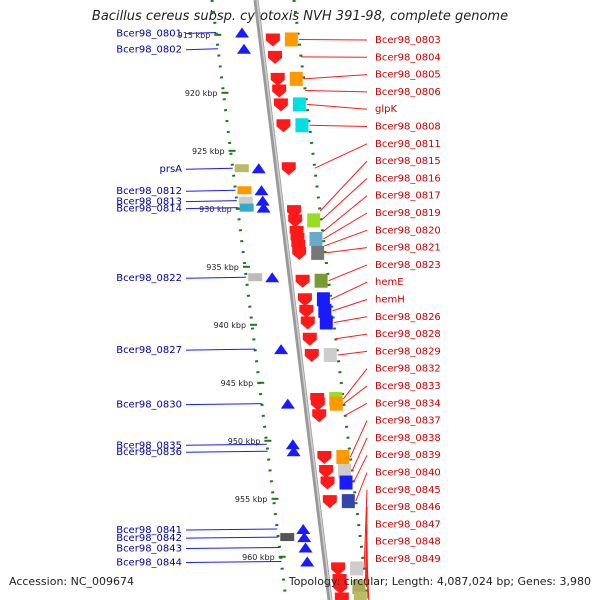  What do you see at coordinates (208, 151) in the screenshot?
I see `kbp-tick-label: 925 kbp` at bounding box center [208, 151].